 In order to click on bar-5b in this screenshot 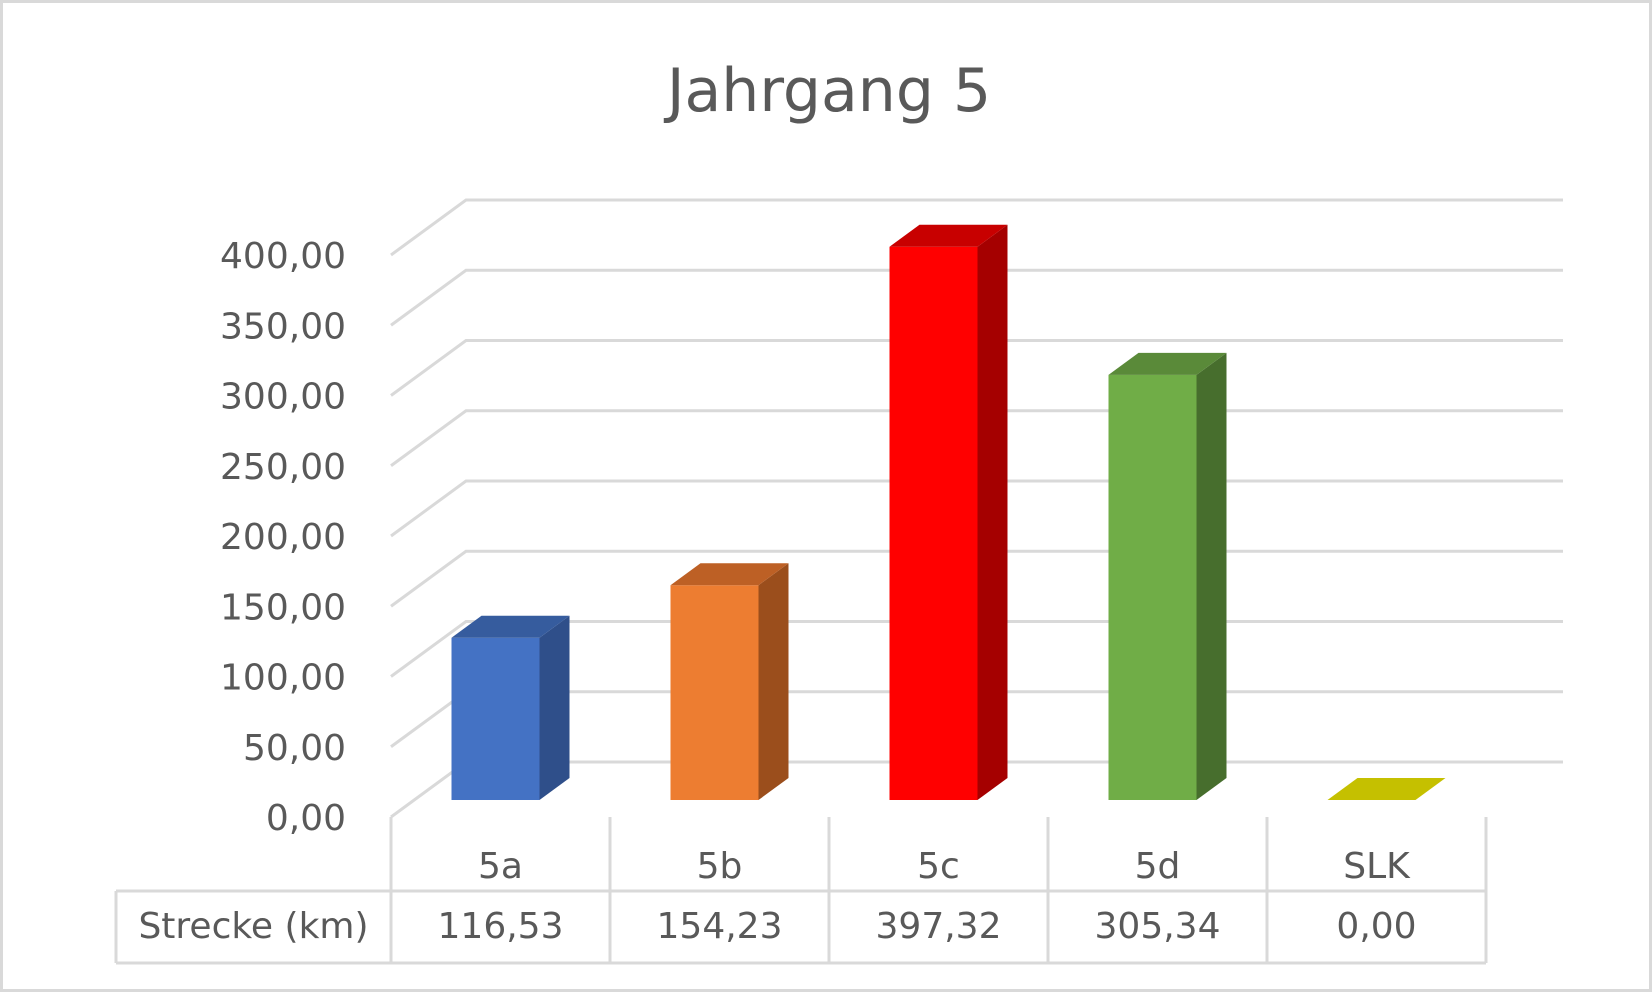, I will do `click(729, 681)`.